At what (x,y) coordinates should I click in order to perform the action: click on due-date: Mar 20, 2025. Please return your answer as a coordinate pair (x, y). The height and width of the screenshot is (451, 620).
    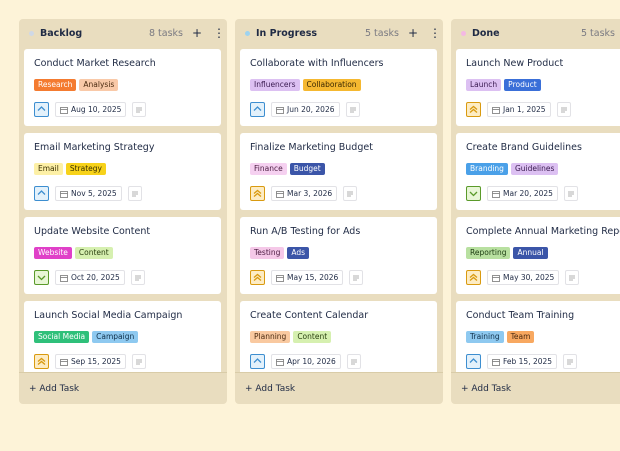
    Looking at the image, I should click on (522, 193).